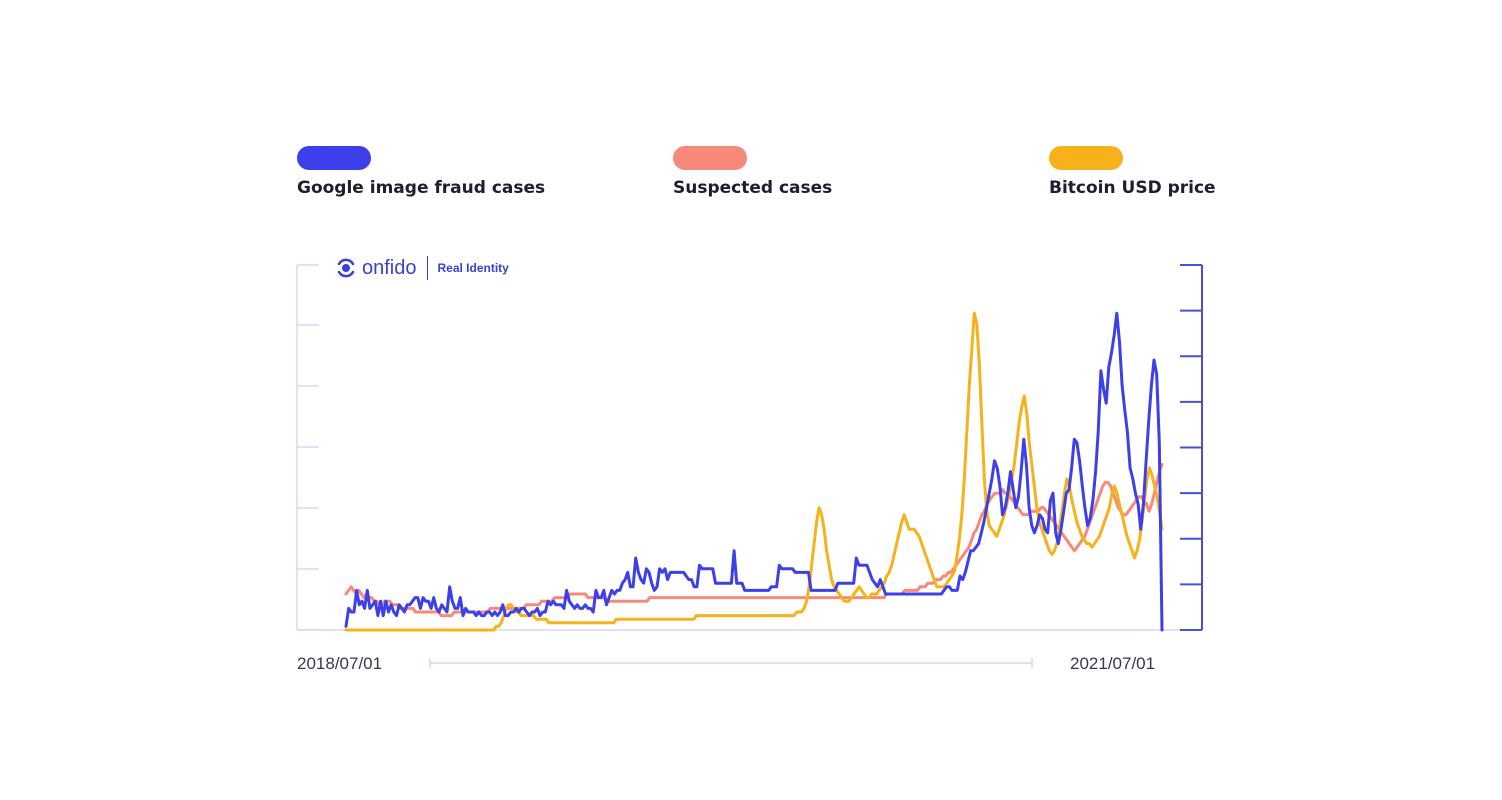 Image resolution: width=1502 pixels, height=800 pixels. Describe the element at coordinates (340, 663) in the screenshot. I see `x-axis-start-label: 2018/07/01` at that location.